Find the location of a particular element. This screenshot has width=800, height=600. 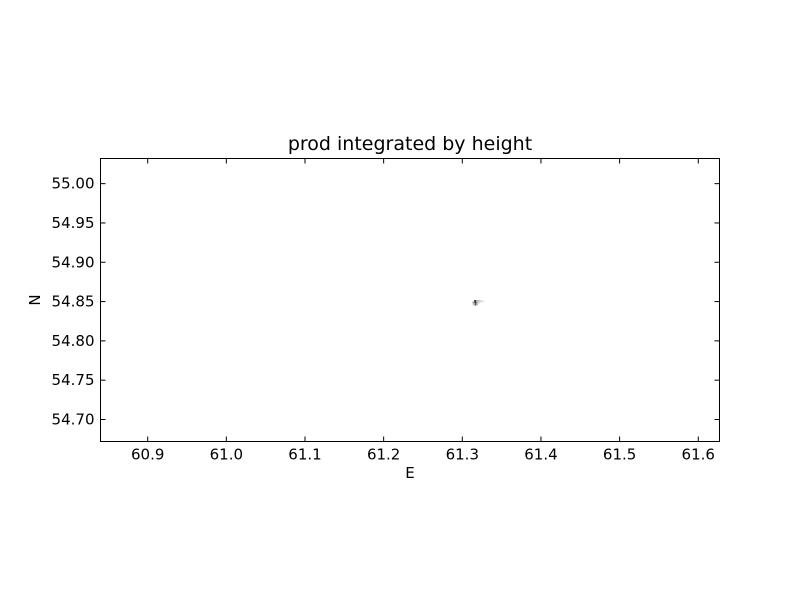

x-axis-label: E is located at coordinates (409, 473).